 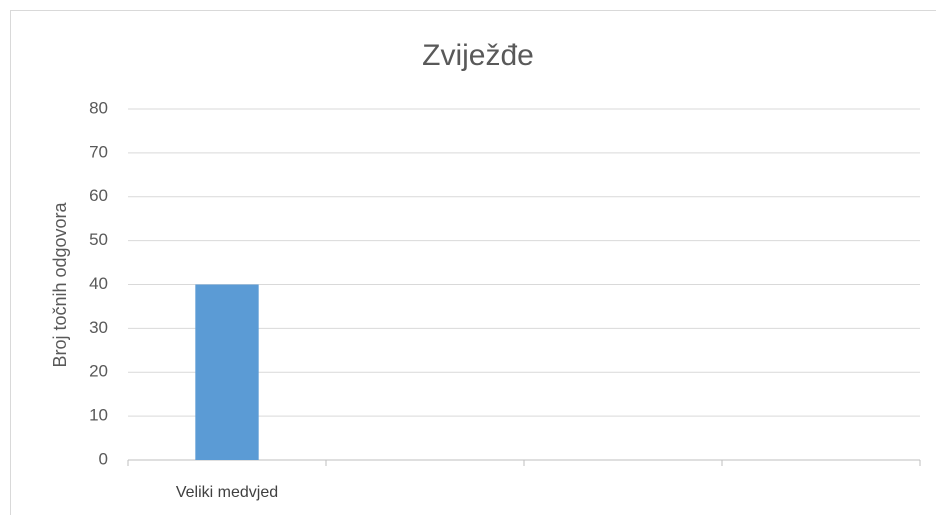 What do you see at coordinates (98, 151) in the screenshot?
I see `y-tick-label: 70` at bounding box center [98, 151].